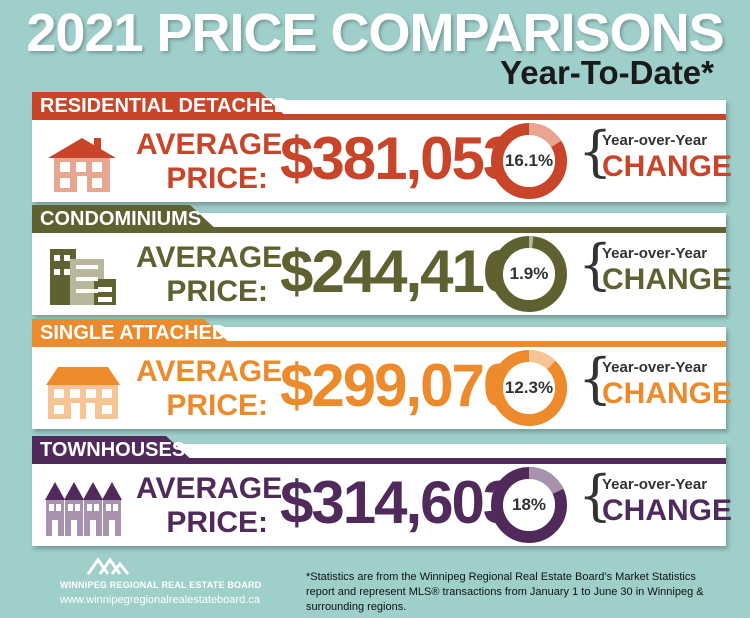 The height and width of the screenshot is (618, 750). I want to click on change-donut: 16.1%, so click(529, 161).